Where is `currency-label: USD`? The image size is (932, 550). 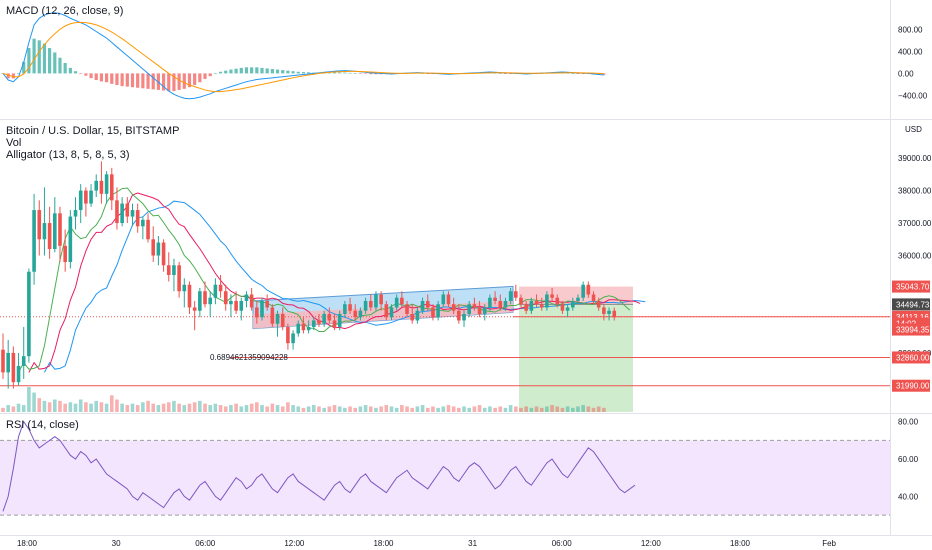 currency-label: USD is located at coordinates (913, 129).